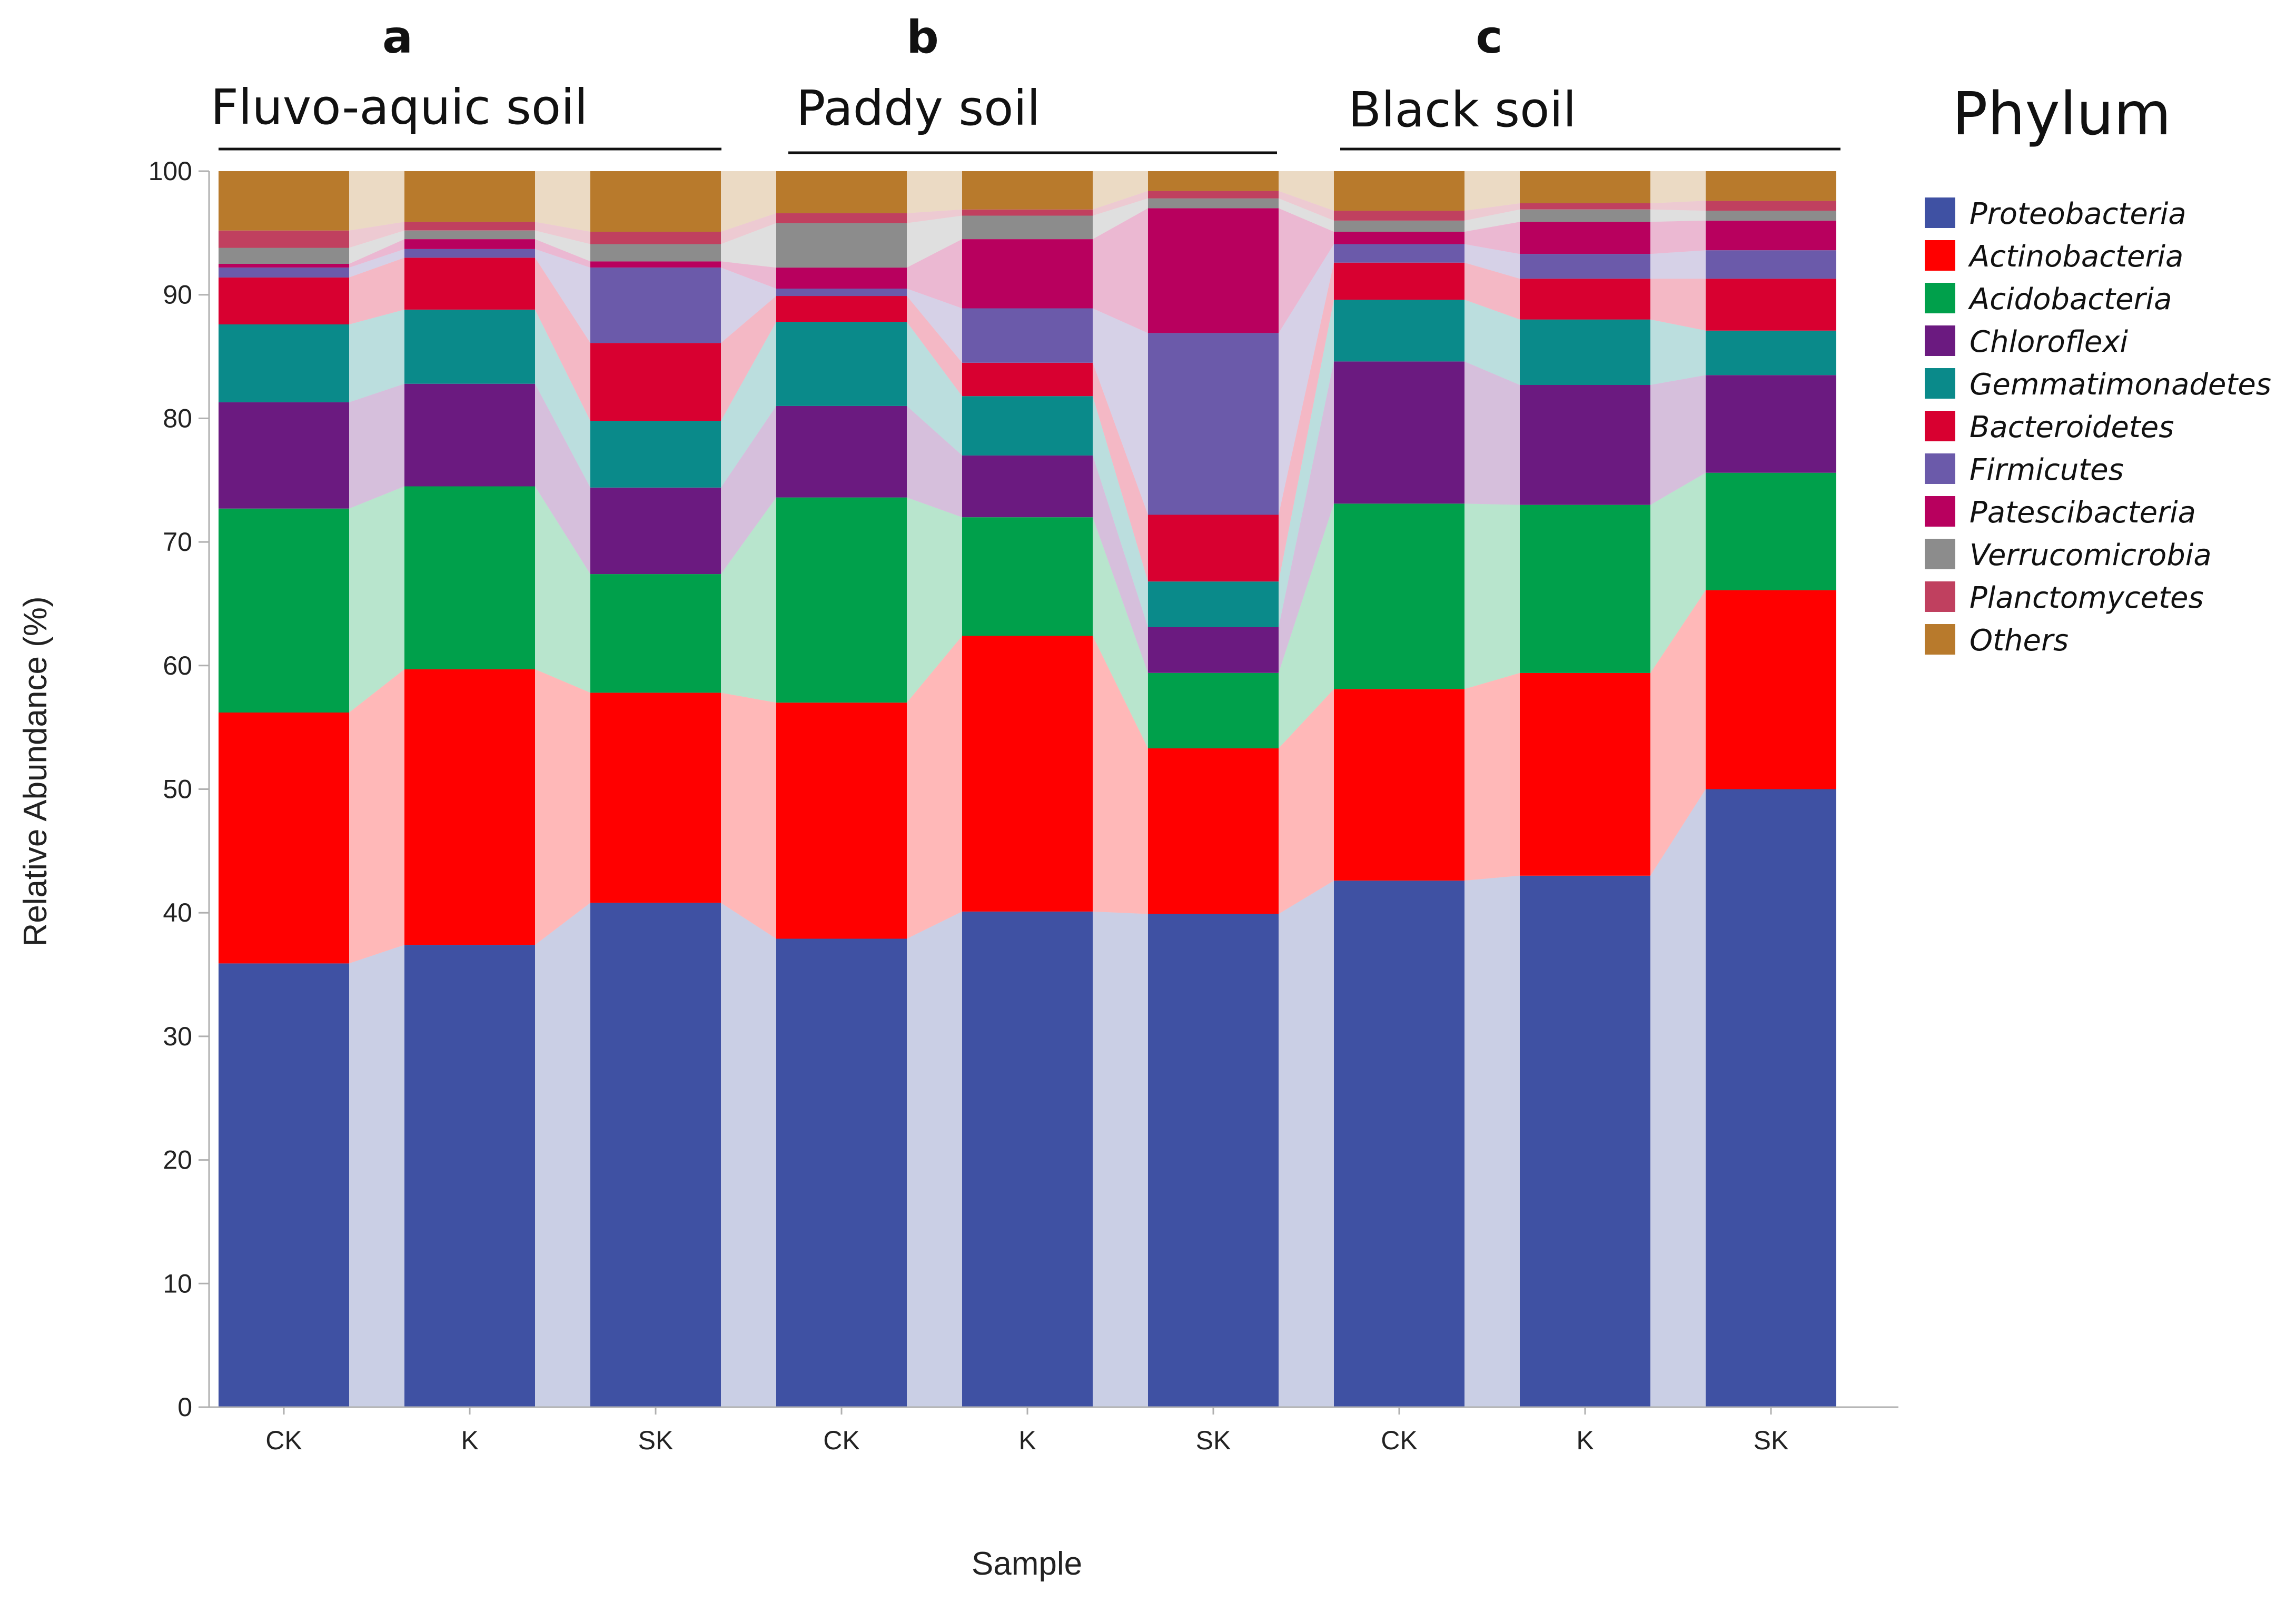 This screenshot has width=2296, height=1602. Describe the element at coordinates (2070, 300) in the screenshot. I see `legend-label-acidobacteria: Acidobacteria` at that location.